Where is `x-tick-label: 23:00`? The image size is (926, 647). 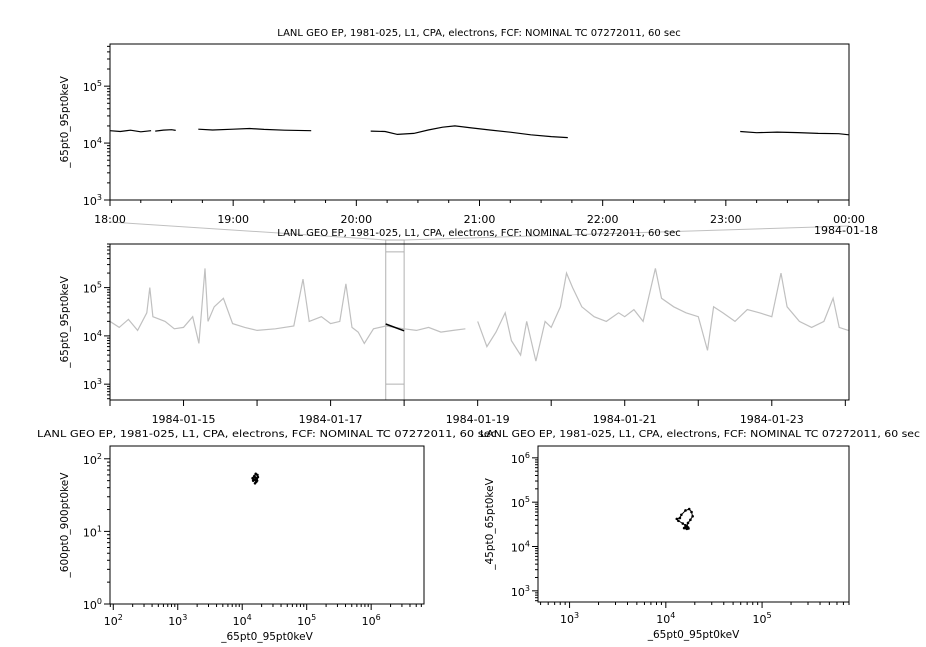
x-tick-label: 23:00 is located at coordinates (726, 219).